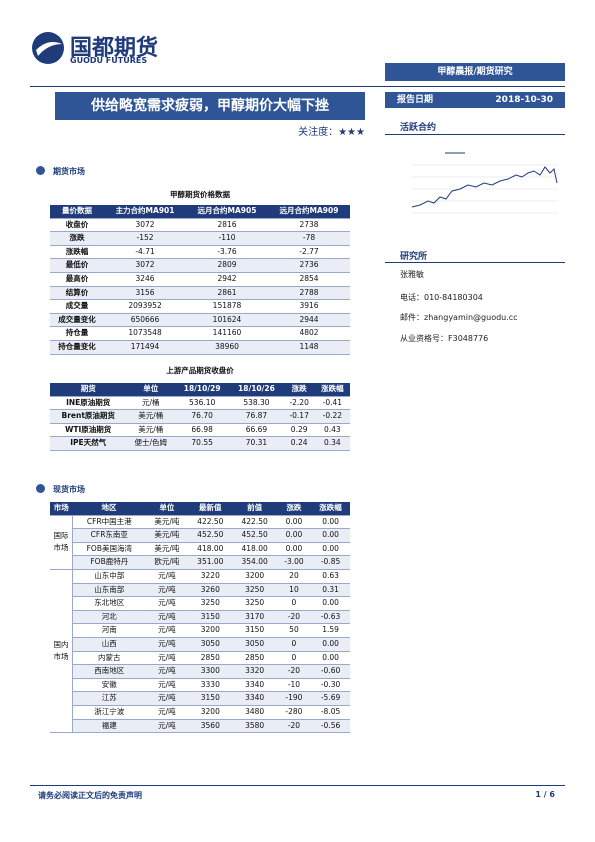 This screenshot has height=842, width=595. What do you see at coordinates (151, 416) in the screenshot?
I see `cell: 美元/桶` at bounding box center [151, 416].